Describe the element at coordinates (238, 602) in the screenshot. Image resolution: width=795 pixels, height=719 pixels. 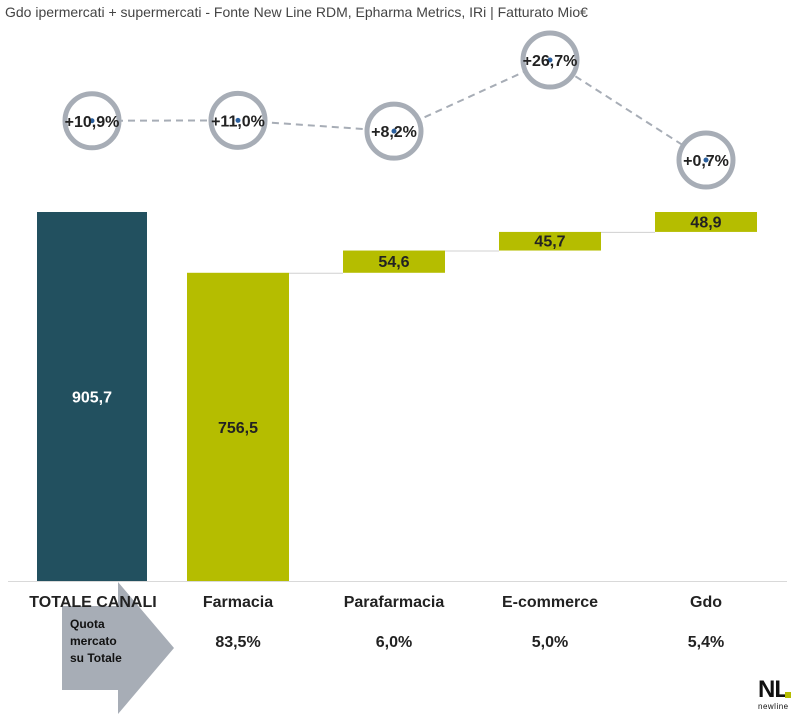
I see `category-label-farmacia: Farmacia` at that location.